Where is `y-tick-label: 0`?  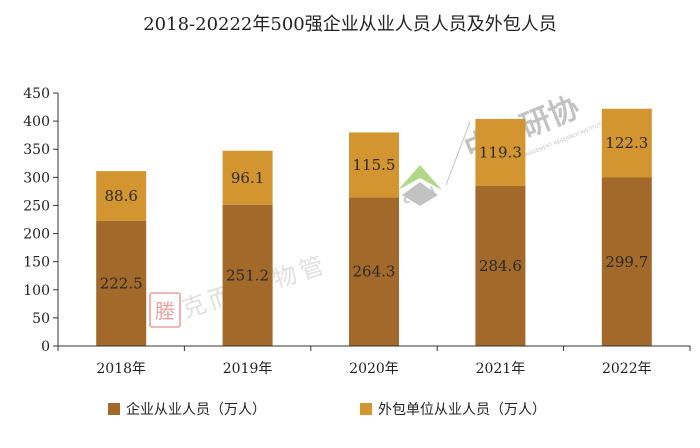
y-tick-label: 0 is located at coordinates (45, 347).